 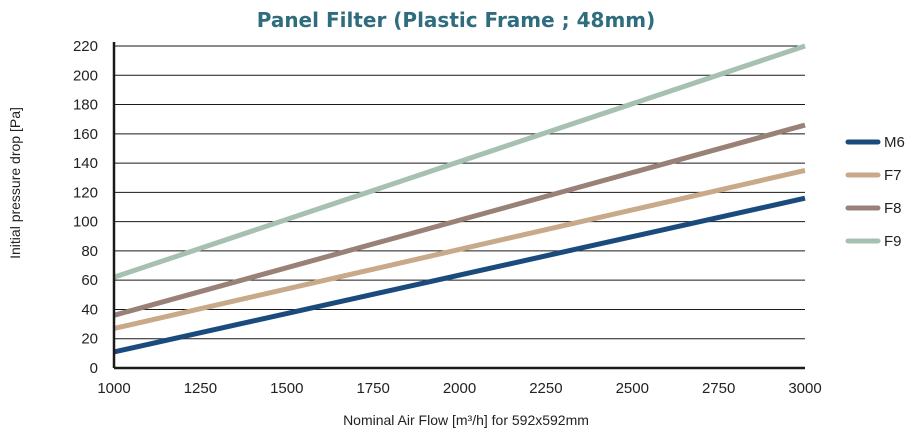 What do you see at coordinates (456, 20) in the screenshot?
I see `chart-title: Panel Filter (Plastic Frame ; 48mm)` at bounding box center [456, 20].